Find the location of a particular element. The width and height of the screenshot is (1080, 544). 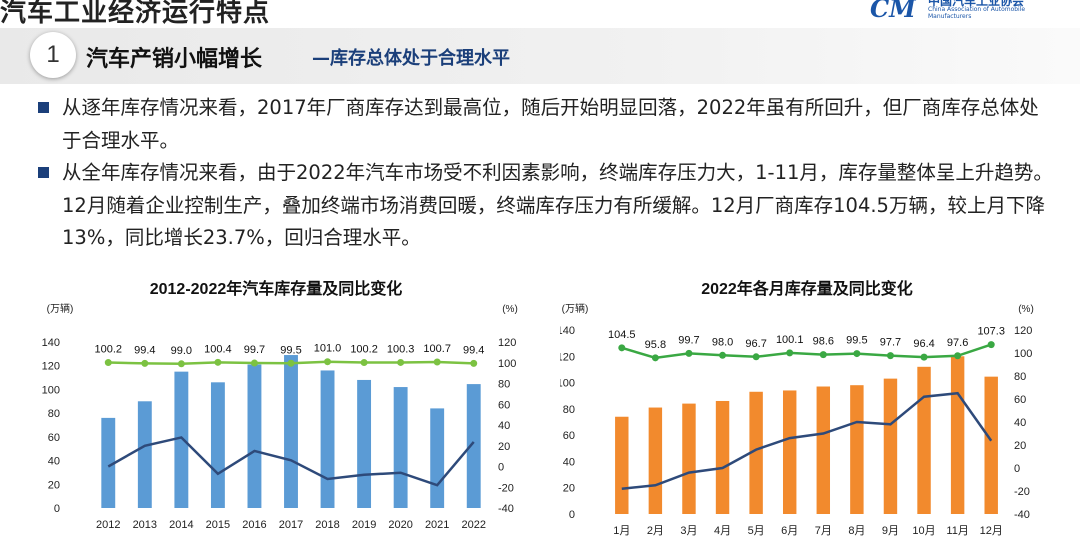

left-tick-label: 40 is located at coordinates (569, 462).